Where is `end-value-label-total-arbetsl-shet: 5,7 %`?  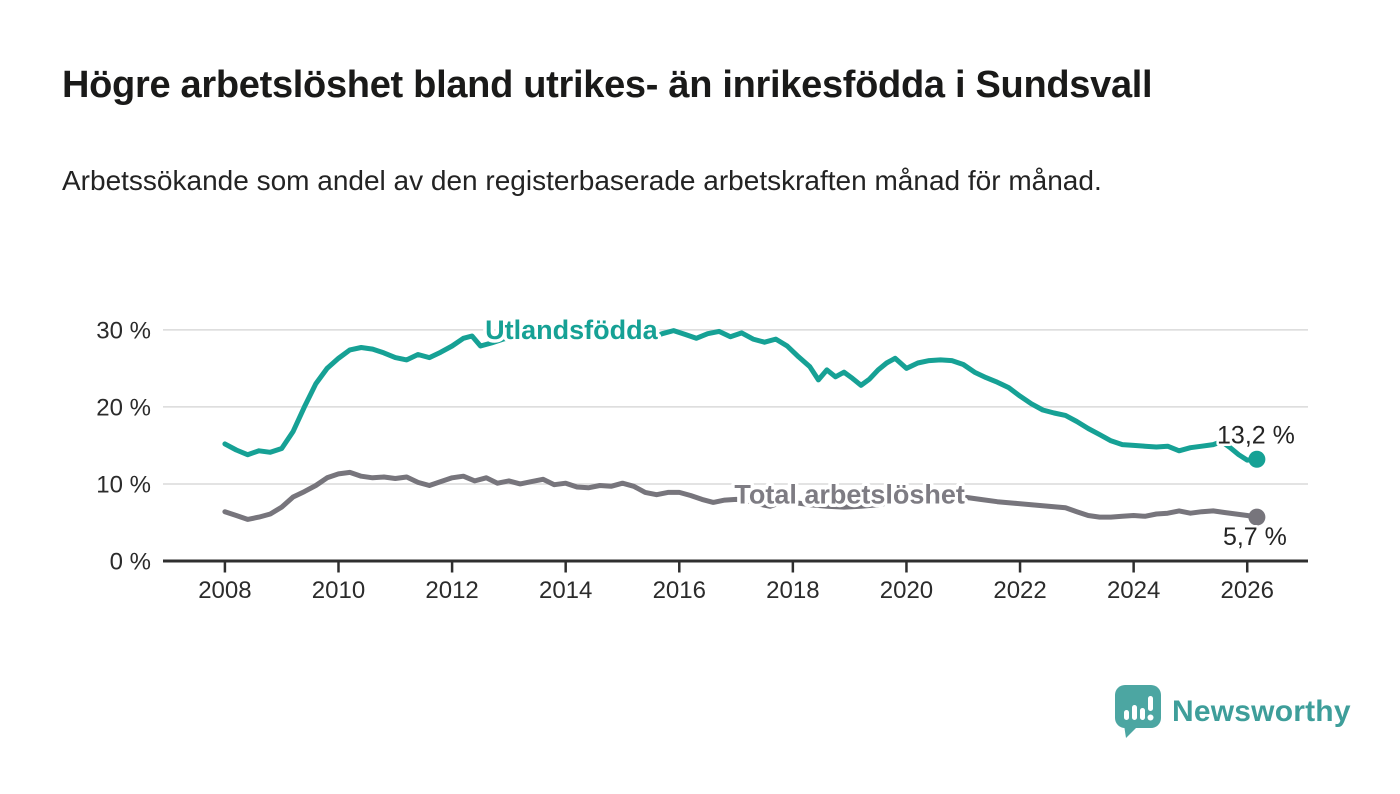
end-value-label-total-arbetsl-shet: 5,7 % is located at coordinates (1255, 537).